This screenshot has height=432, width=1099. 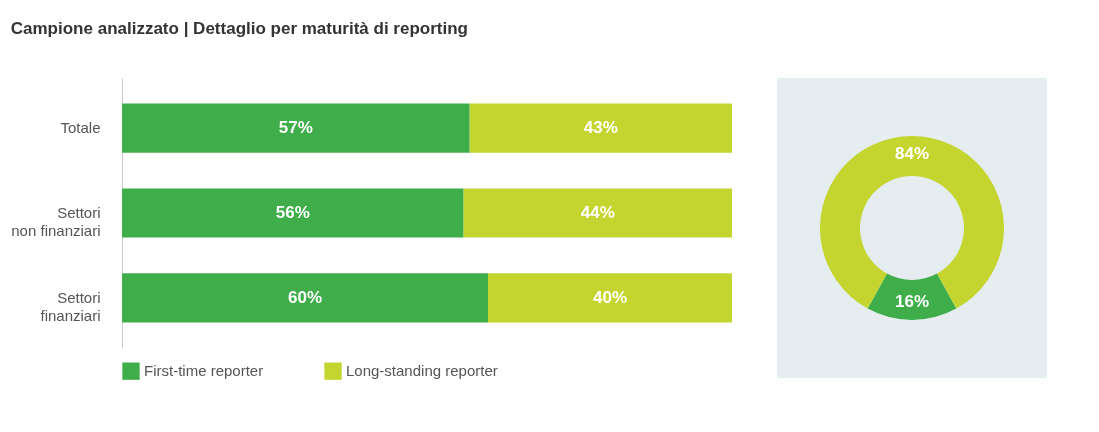 I want to click on data-label: 44%, so click(x=597, y=212).